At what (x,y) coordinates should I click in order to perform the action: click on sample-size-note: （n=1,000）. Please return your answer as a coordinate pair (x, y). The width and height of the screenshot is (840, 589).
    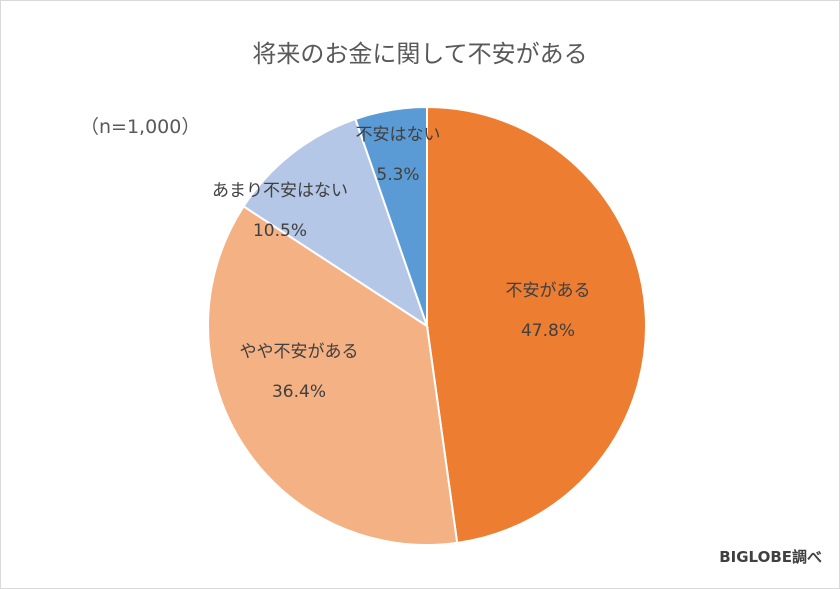
    Looking at the image, I should click on (140, 127).